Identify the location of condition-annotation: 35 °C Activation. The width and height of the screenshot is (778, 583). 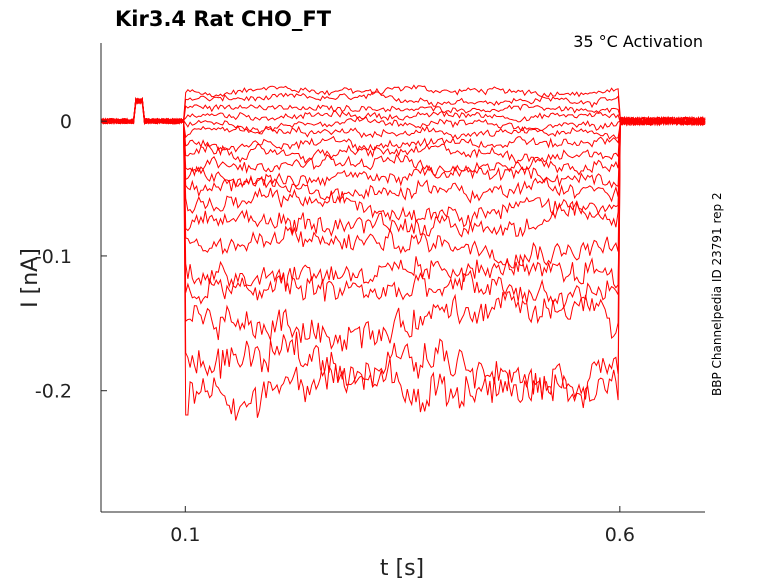
(638, 41).